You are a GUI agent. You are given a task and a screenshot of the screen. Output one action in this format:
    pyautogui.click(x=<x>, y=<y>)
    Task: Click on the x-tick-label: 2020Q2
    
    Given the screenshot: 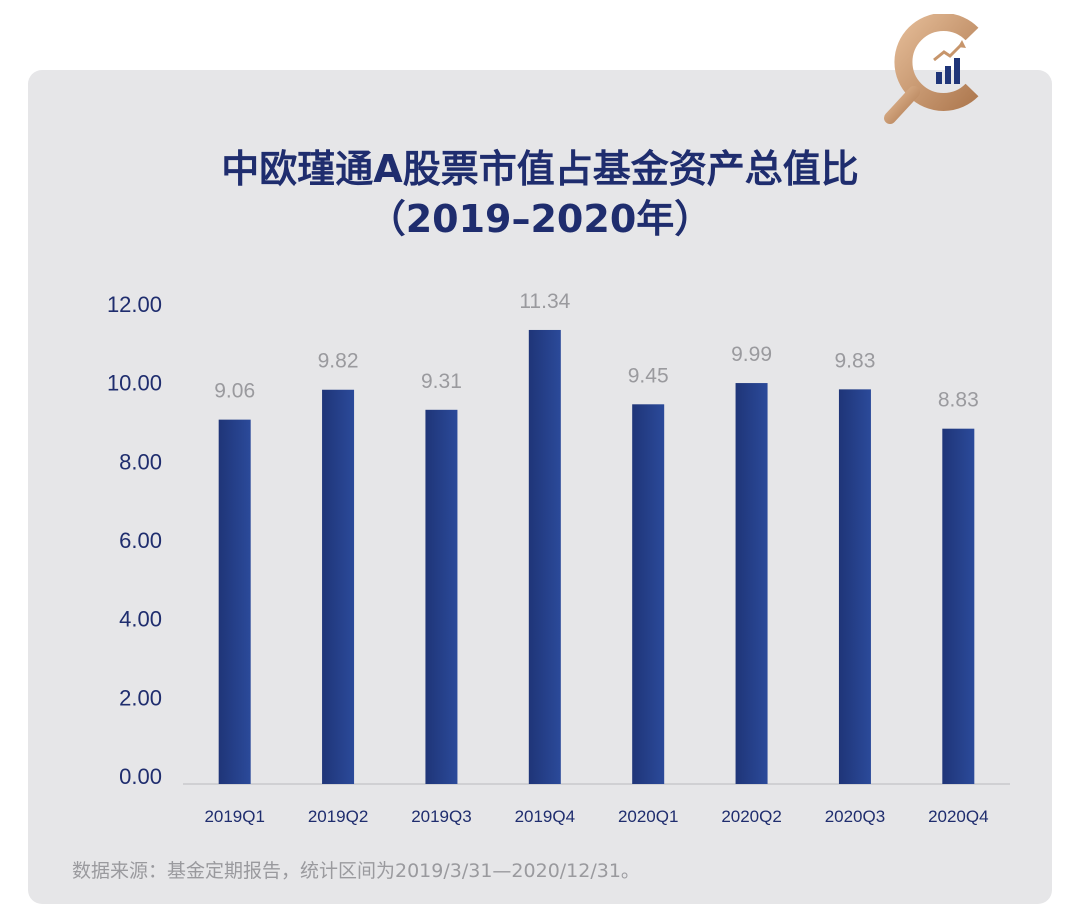 What is the action you would take?
    pyautogui.click(x=751, y=816)
    